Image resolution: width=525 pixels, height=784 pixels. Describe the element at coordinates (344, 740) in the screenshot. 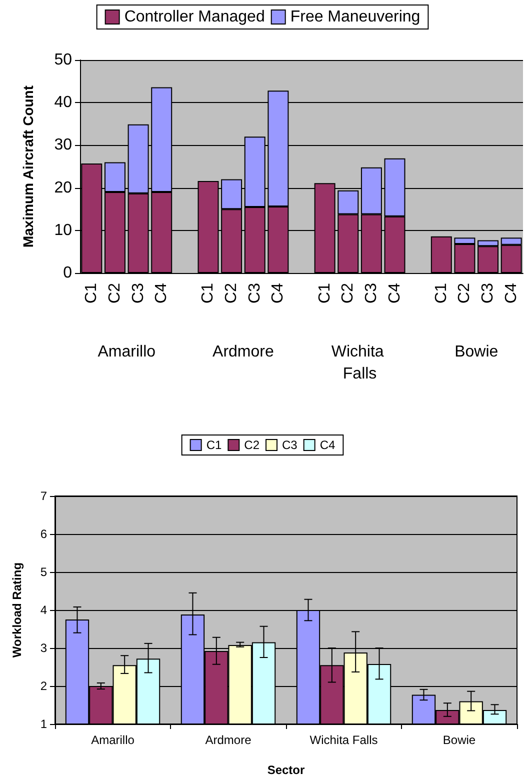

I see `x-tick-label: Wichita Falls` at that location.